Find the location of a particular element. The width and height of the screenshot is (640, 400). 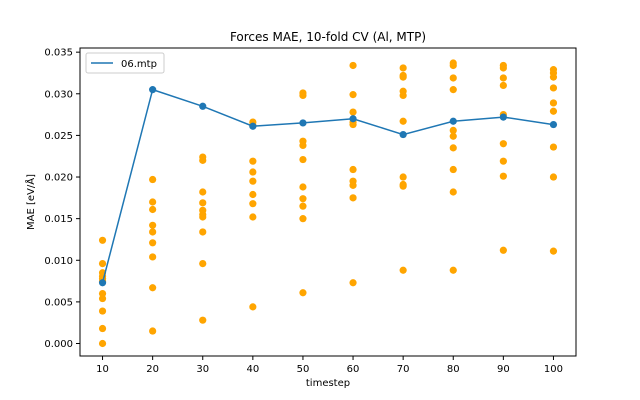

y-tick-label: 0.030 is located at coordinates (58, 94).